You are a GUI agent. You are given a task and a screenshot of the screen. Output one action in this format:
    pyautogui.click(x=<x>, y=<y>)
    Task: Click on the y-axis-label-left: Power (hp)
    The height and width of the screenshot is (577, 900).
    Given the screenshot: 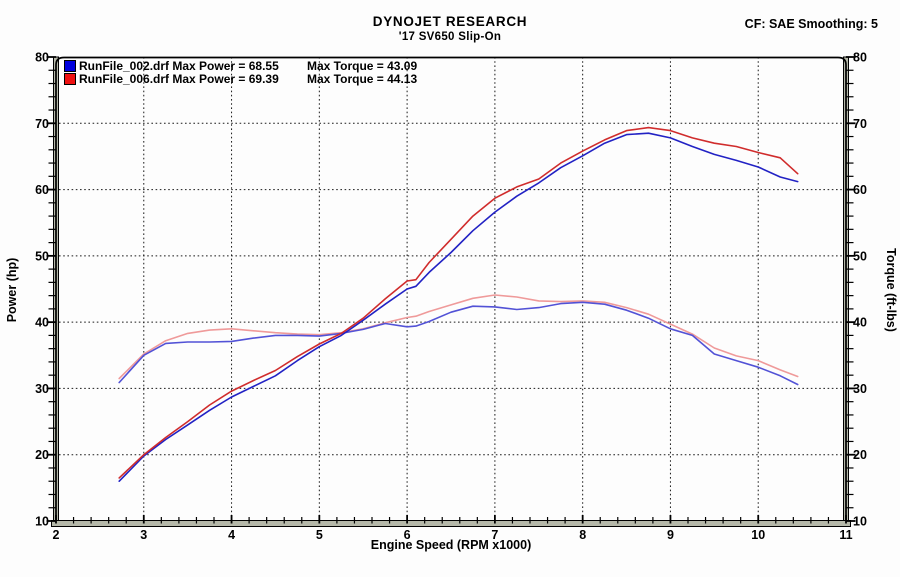 What is the action you would take?
    pyautogui.click(x=12, y=290)
    